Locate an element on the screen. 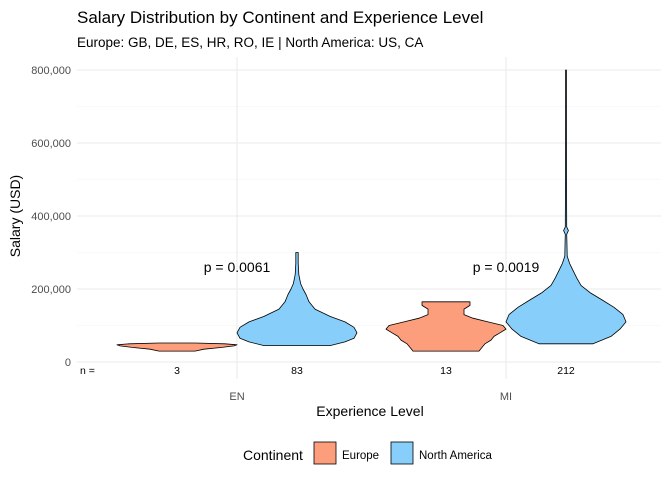 This screenshot has height=480, width=672. violin-europe-mi is located at coordinates (446, 326).